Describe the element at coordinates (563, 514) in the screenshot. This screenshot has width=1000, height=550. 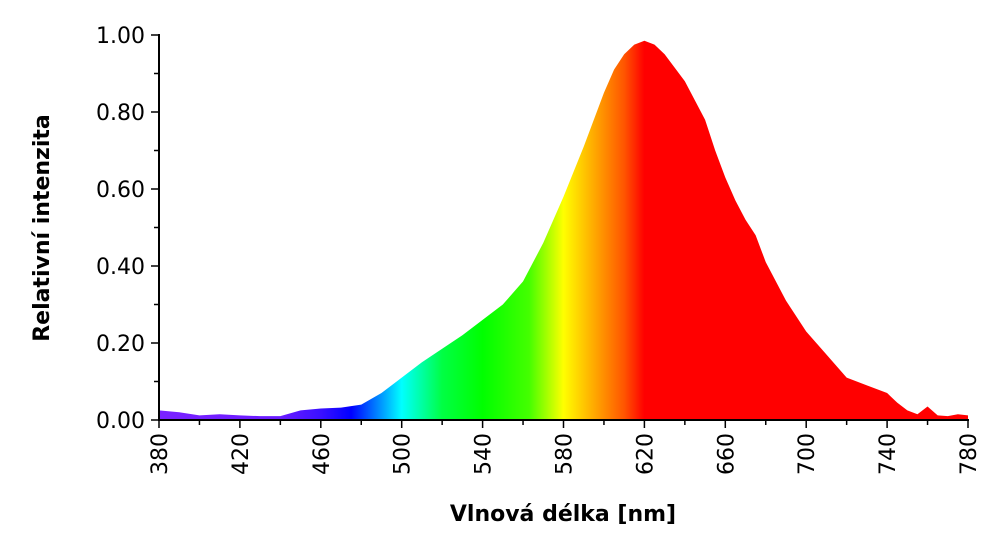
I see `x-axis-title: Vlnová délka [nm]` at that location.